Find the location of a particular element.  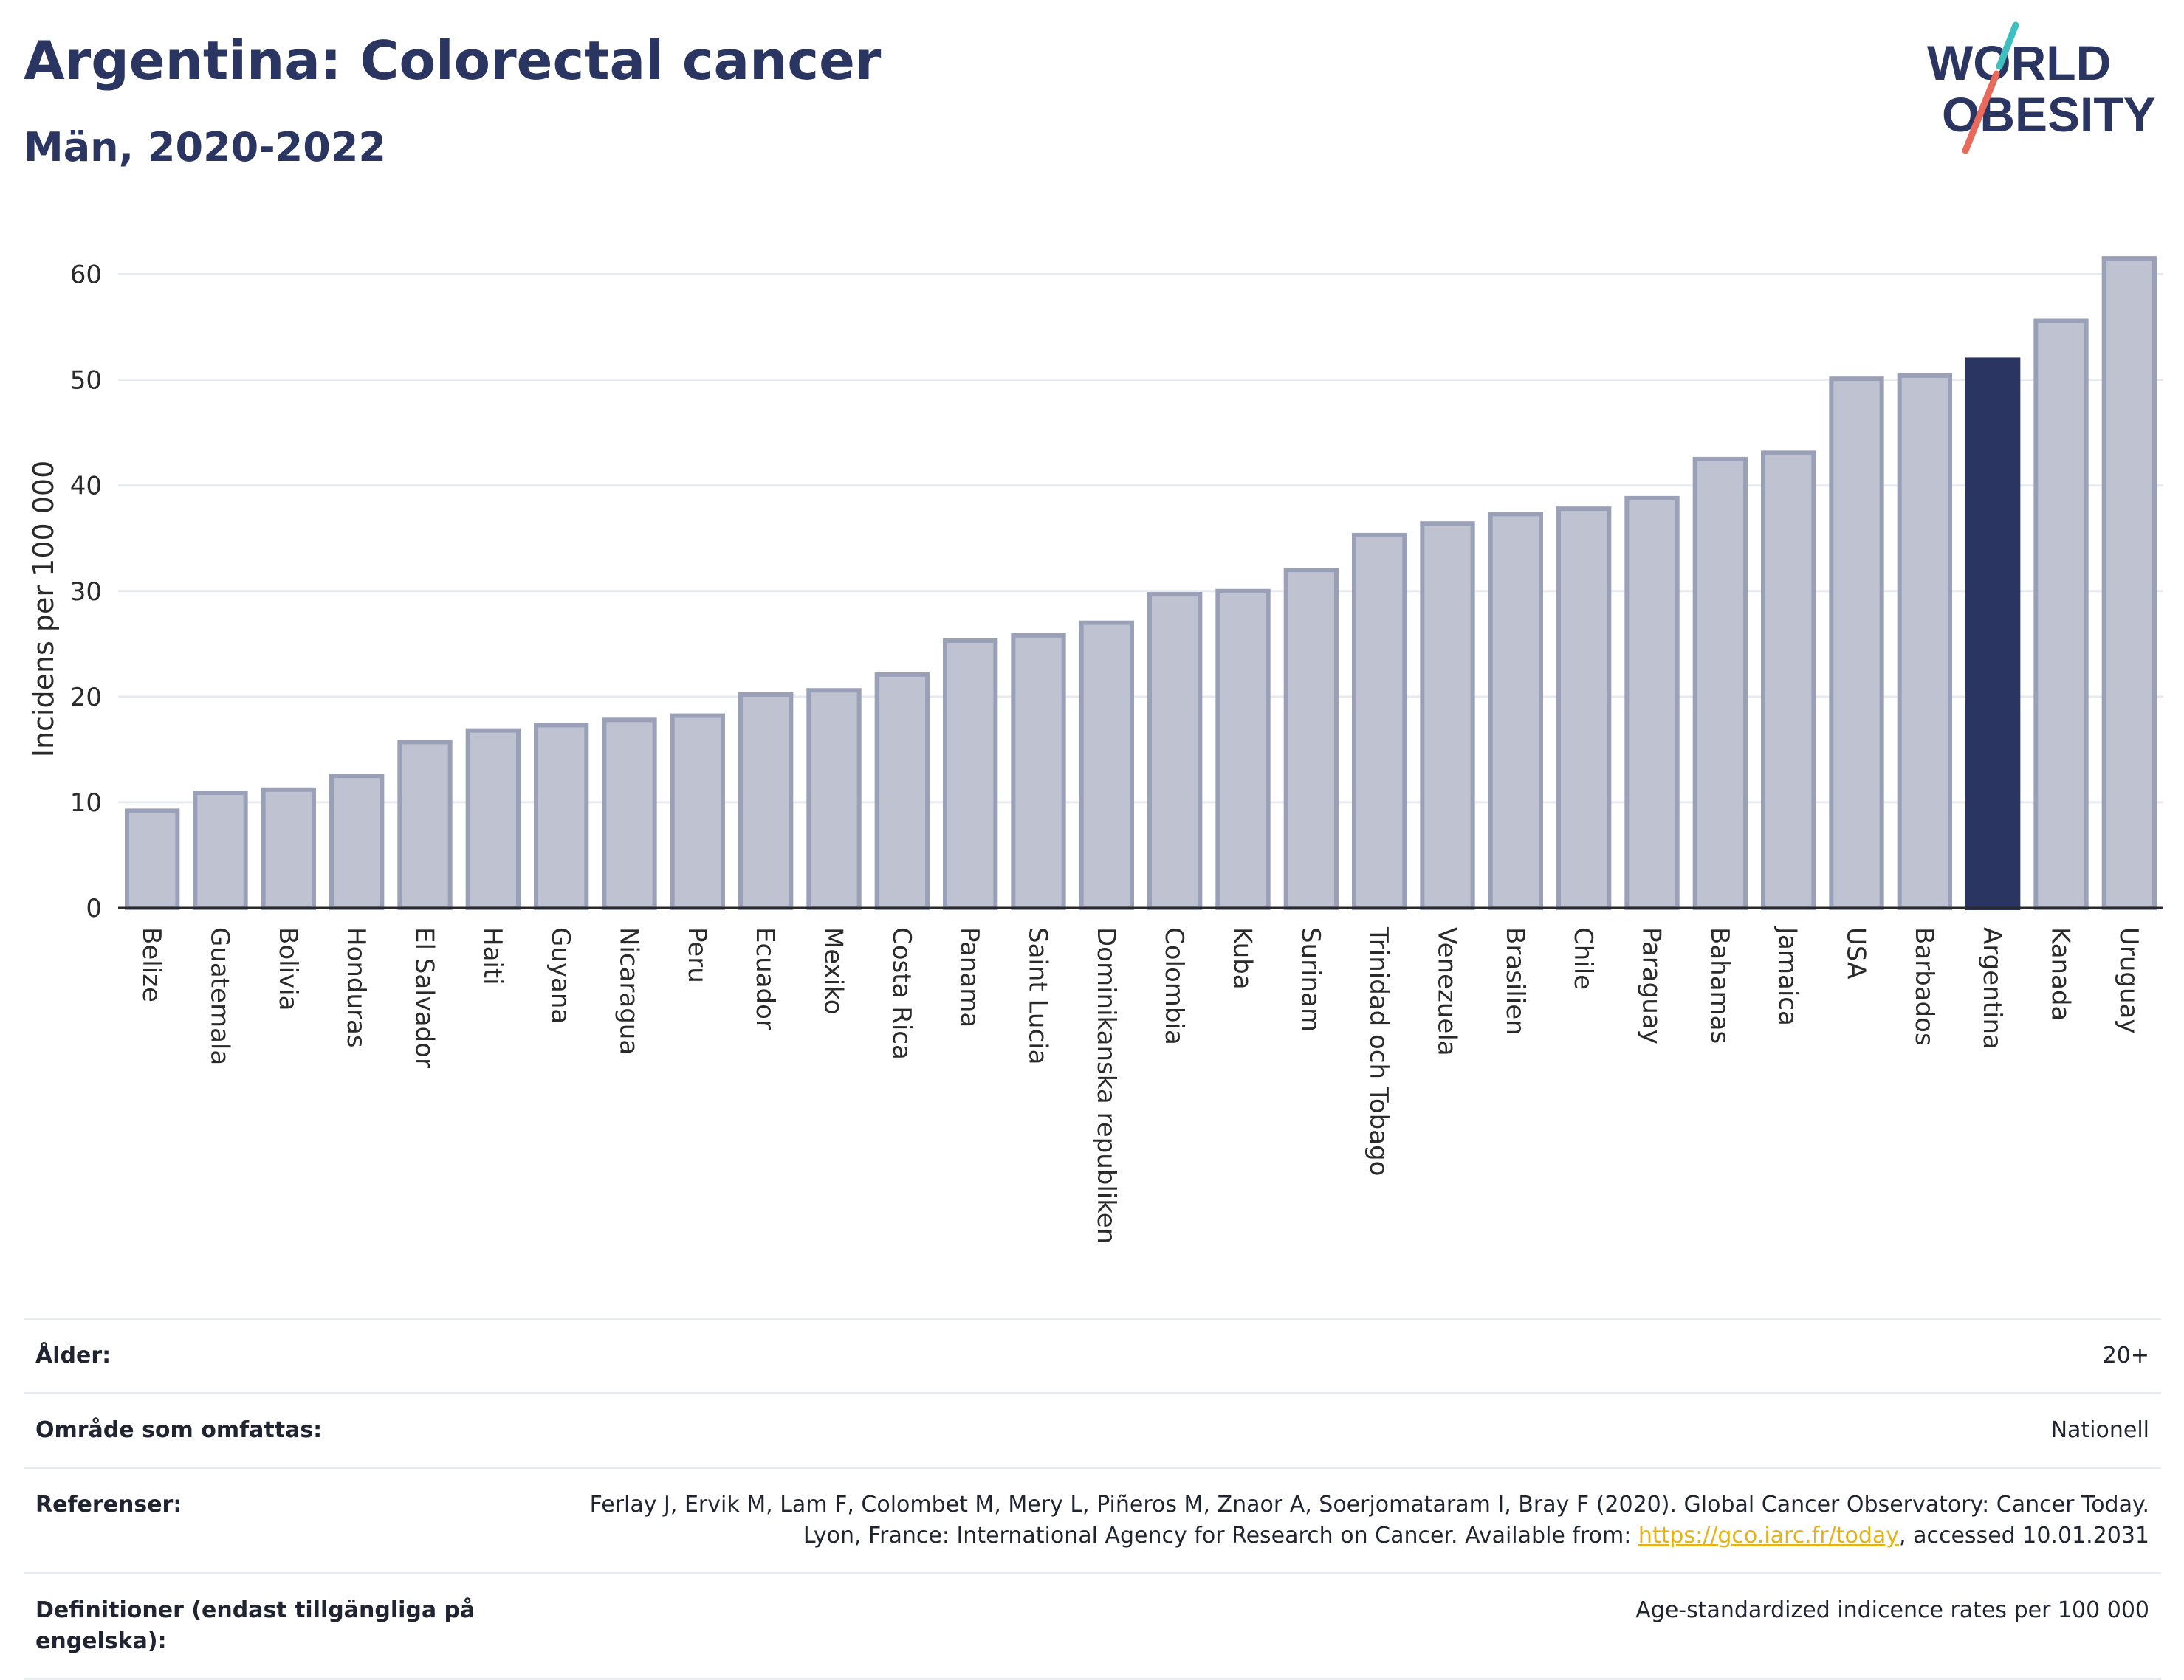

meta-row-coverage: Område som omfattas: Nationell is located at coordinates (1093, 1429).